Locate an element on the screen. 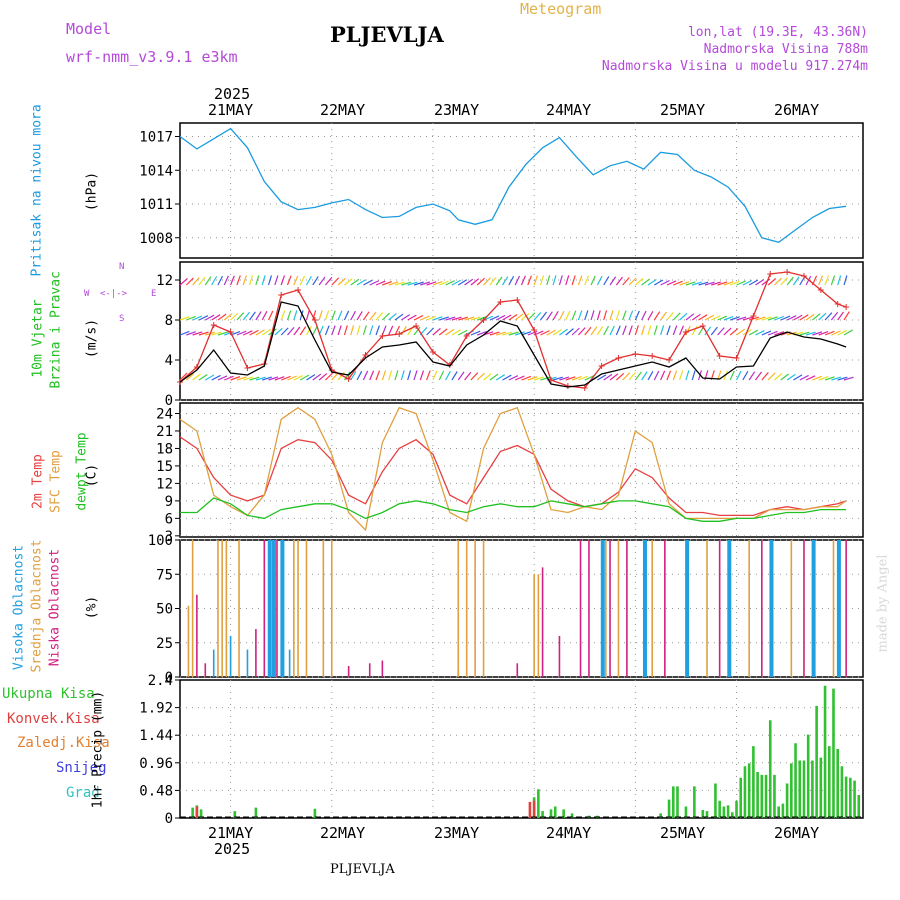  date-top-4: 25MAY is located at coordinates (683, 110).